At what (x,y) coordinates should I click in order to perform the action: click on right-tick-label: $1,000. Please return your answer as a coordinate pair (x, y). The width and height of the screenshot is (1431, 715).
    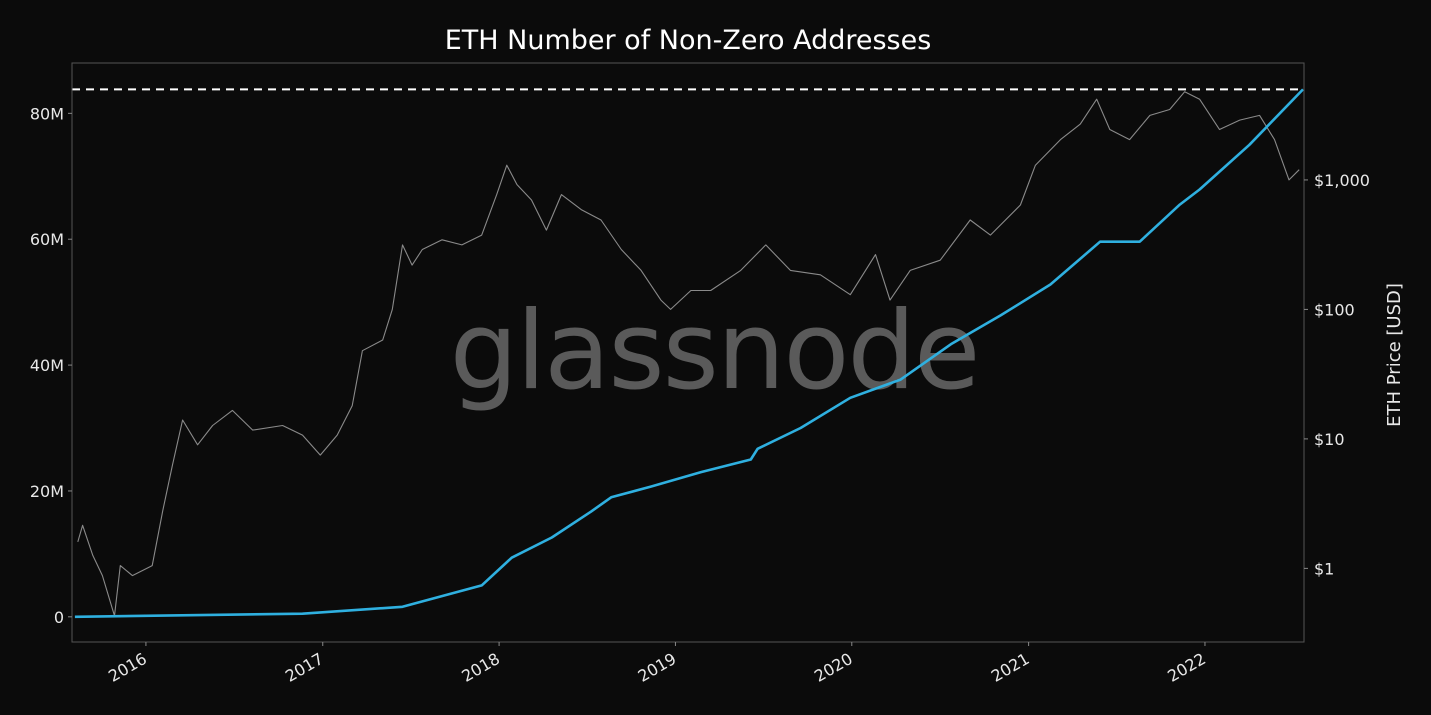
    Looking at the image, I should click on (1342, 180).